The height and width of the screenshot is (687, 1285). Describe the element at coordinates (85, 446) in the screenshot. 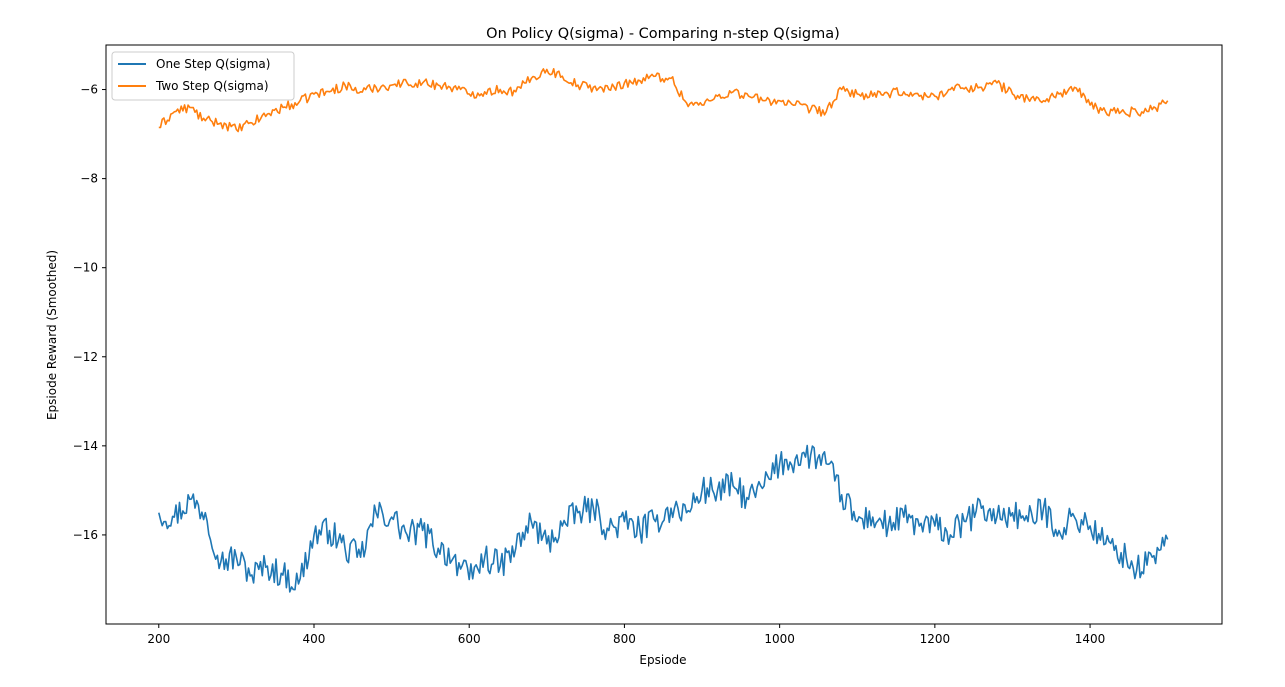

I see `y-tick-label: −14` at that location.